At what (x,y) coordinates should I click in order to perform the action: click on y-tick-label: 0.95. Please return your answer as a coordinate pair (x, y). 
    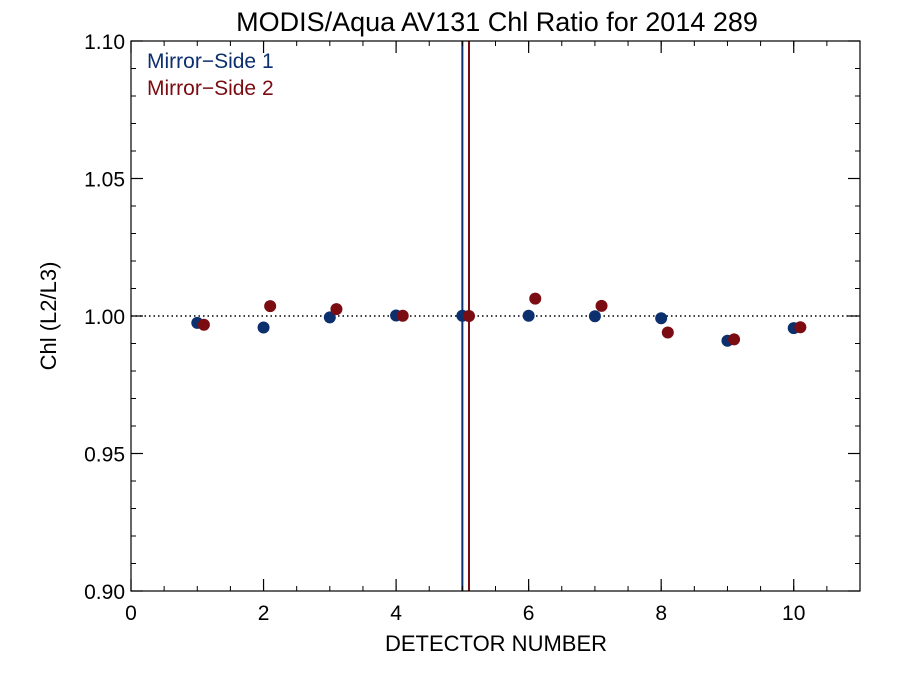
    Looking at the image, I should click on (104, 455).